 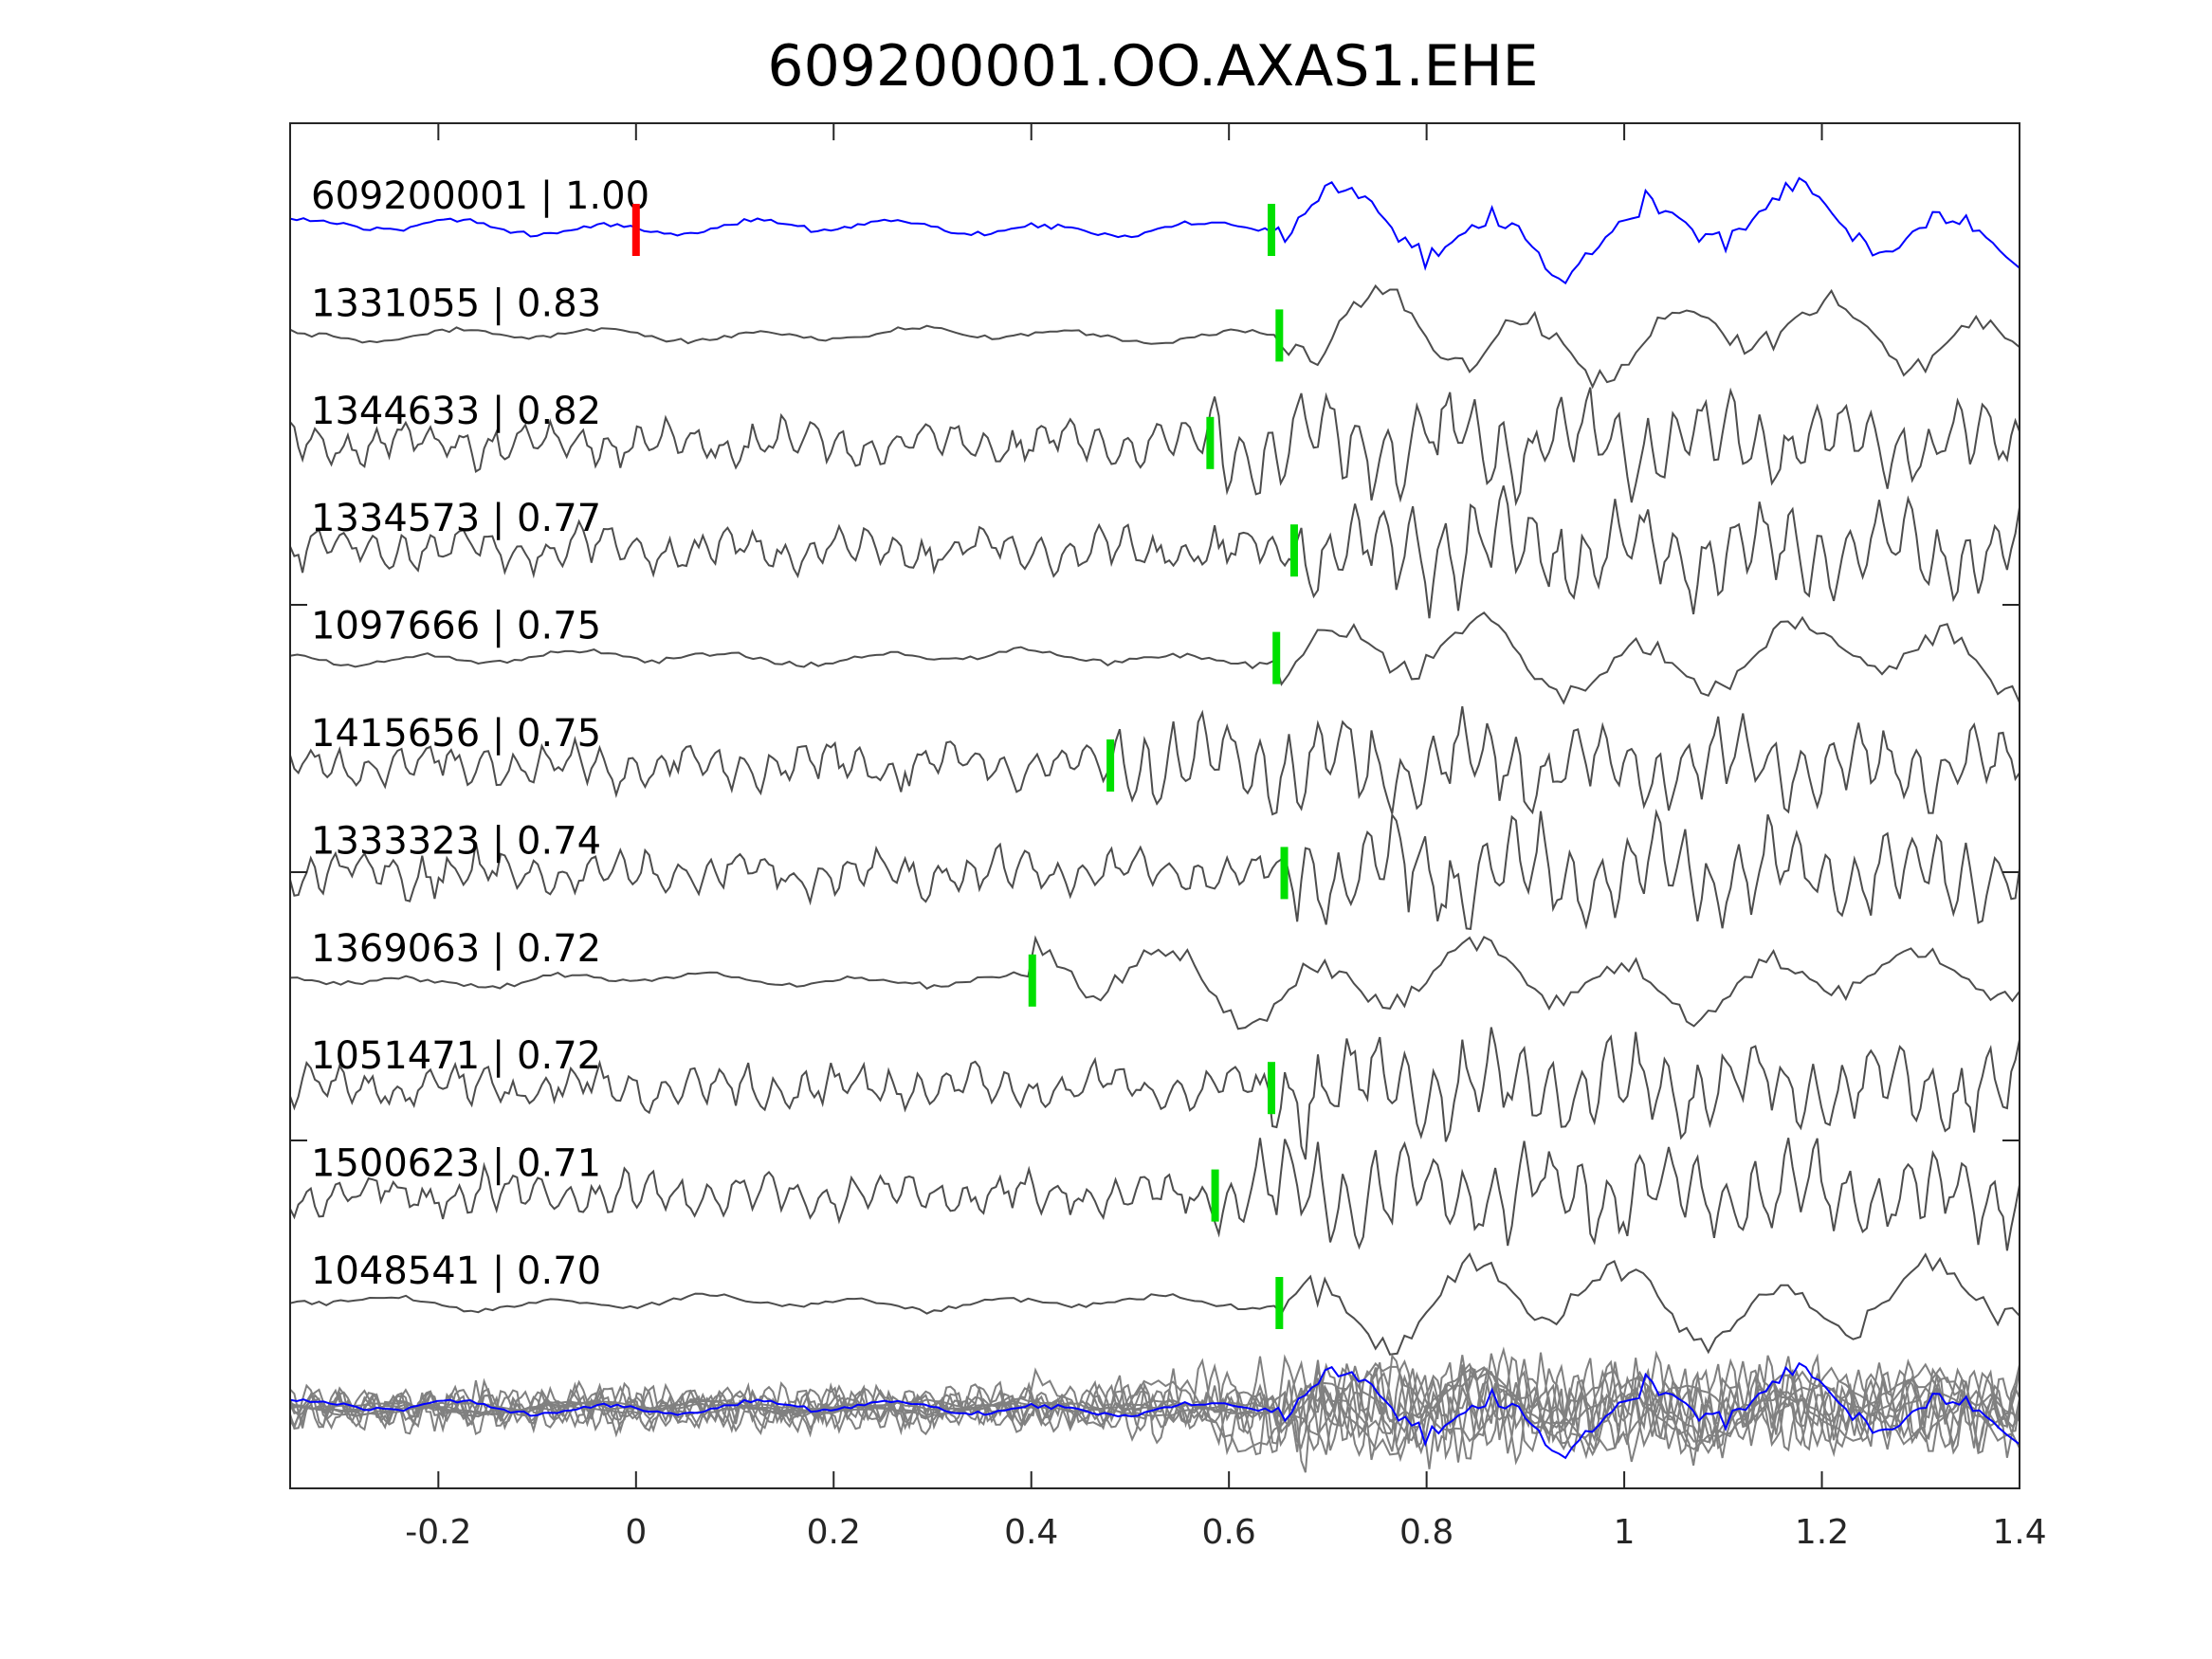 What do you see at coordinates (636, 1532) in the screenshot?
I see `x-tick-label: 0` at bounding box center [636, 1532].